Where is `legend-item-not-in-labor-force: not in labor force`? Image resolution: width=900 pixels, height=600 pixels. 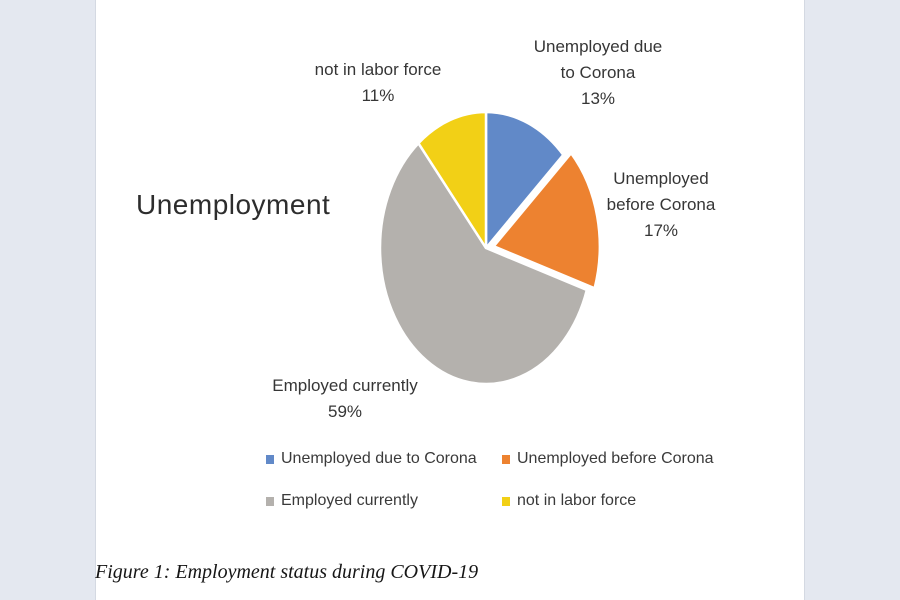
legend-item-not-in-labor-force: not in labor force is located at coordinates (569, 501).